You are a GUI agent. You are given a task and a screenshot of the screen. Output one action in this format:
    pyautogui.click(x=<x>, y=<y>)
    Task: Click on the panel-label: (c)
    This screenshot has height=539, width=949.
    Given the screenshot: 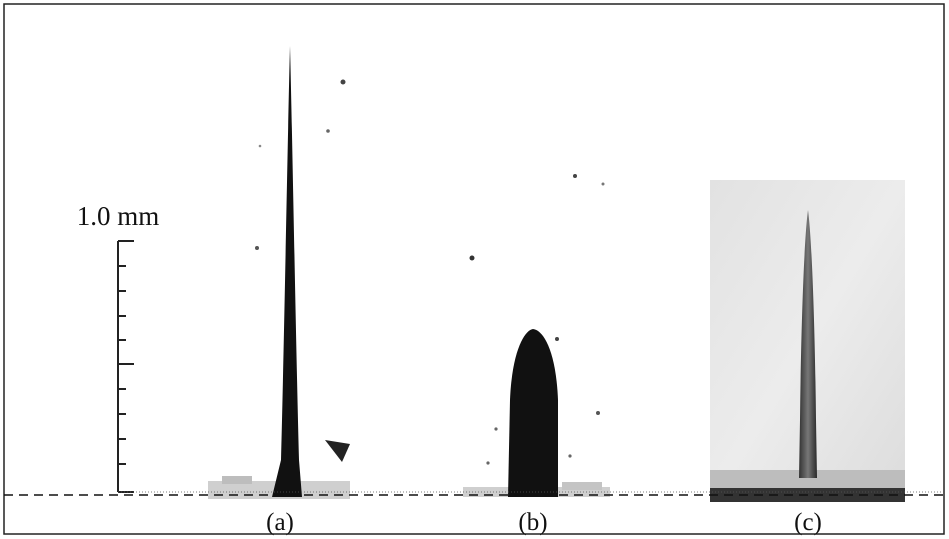 What is the action you would take?
    pyautogui.click(x=808, y=522)
    